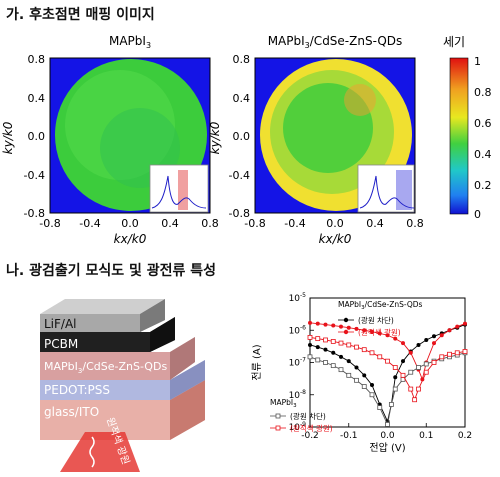 This screenshot has width=500, height=477. I want to click on layer-label-pedot: PEDOT:PSS, so click(77, 390).